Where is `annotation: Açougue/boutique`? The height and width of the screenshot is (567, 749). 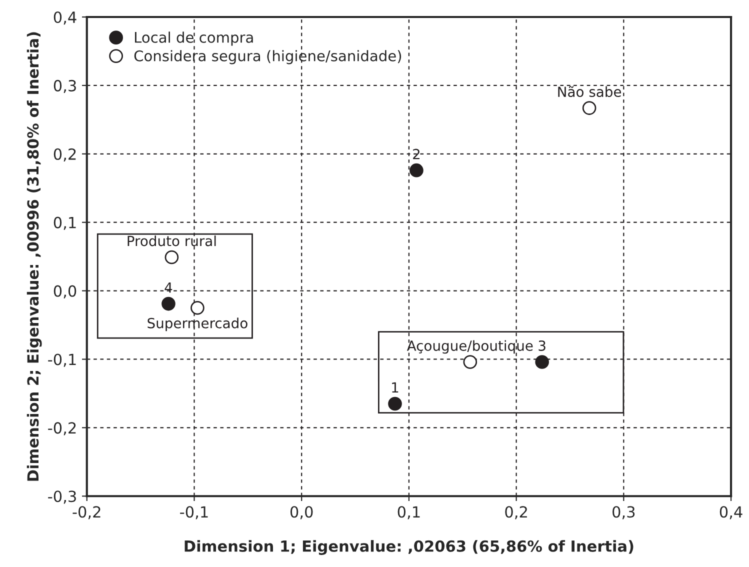 annotation: Açougue/boutique is located at coordinates (469, 347).